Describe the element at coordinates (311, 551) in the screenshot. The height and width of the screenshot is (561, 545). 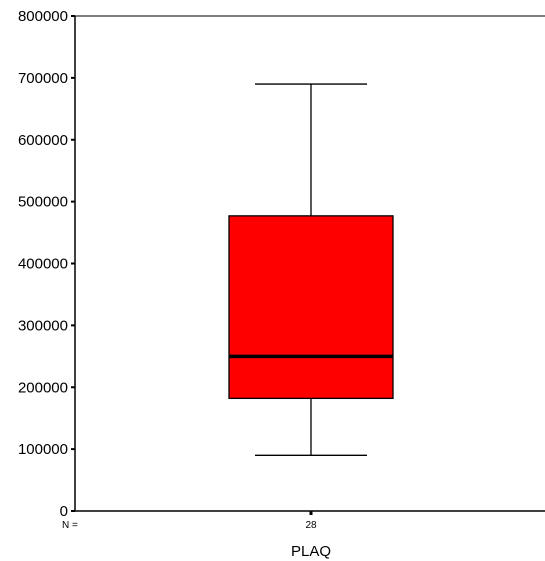
I see `x-axis-title: PLAQ` at that location.